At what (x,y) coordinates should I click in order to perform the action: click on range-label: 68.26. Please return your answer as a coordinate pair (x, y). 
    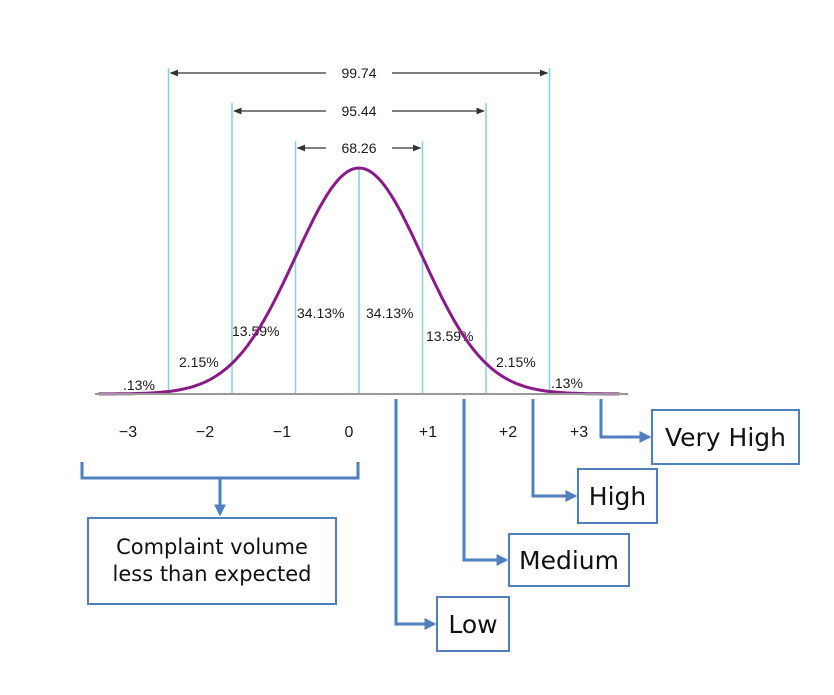
    Looking at the image, I should click on (358, 148).